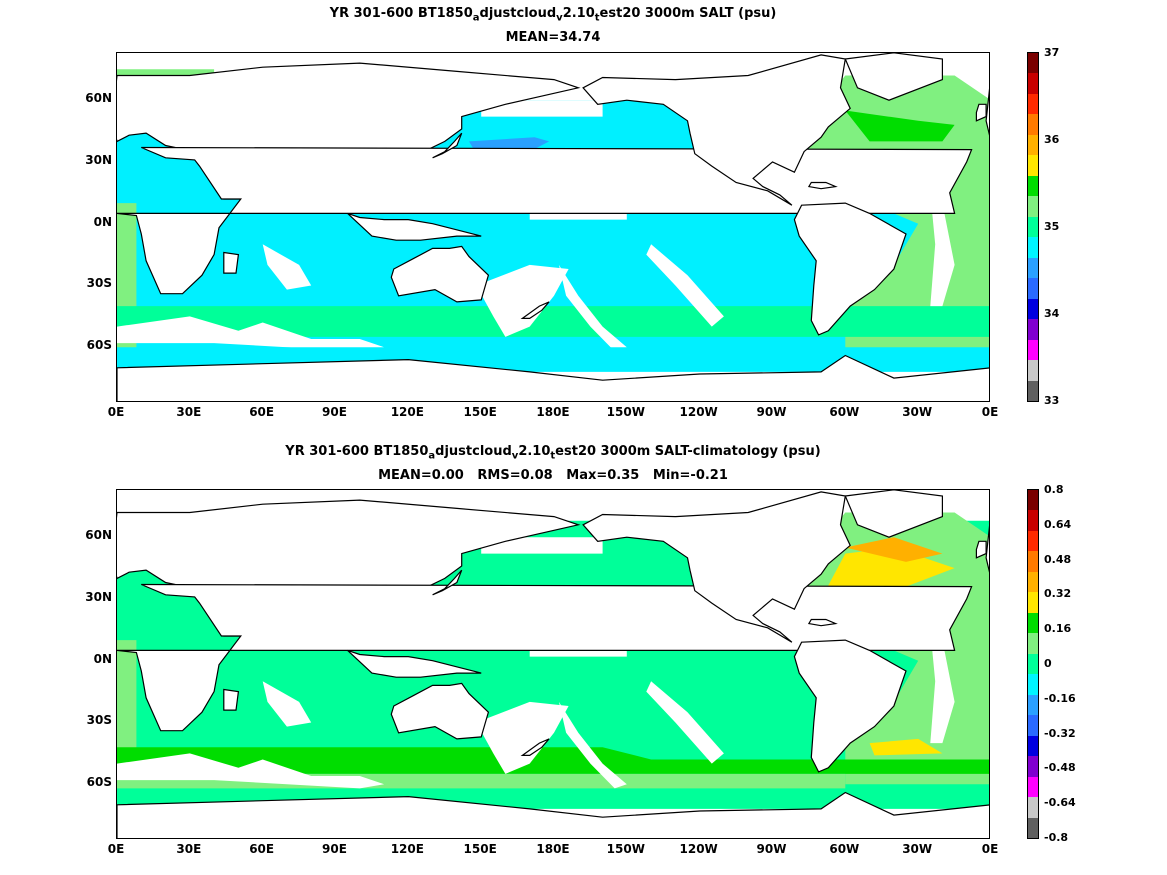  Describe the element at coordinates (535, 747) in the screenshot. I see `land-nz` at that location.